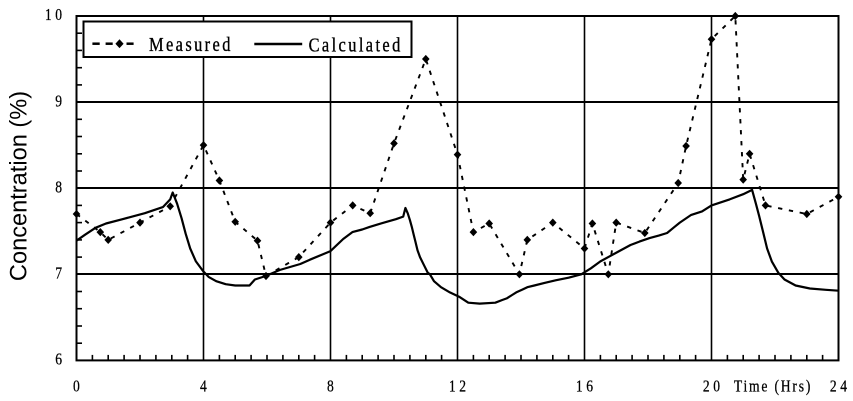 The image size is (853, 401). What do you see at coordinates (55, 15) in the screenshot?
I see `svg-text: 10` at bounding box center [55, 15].